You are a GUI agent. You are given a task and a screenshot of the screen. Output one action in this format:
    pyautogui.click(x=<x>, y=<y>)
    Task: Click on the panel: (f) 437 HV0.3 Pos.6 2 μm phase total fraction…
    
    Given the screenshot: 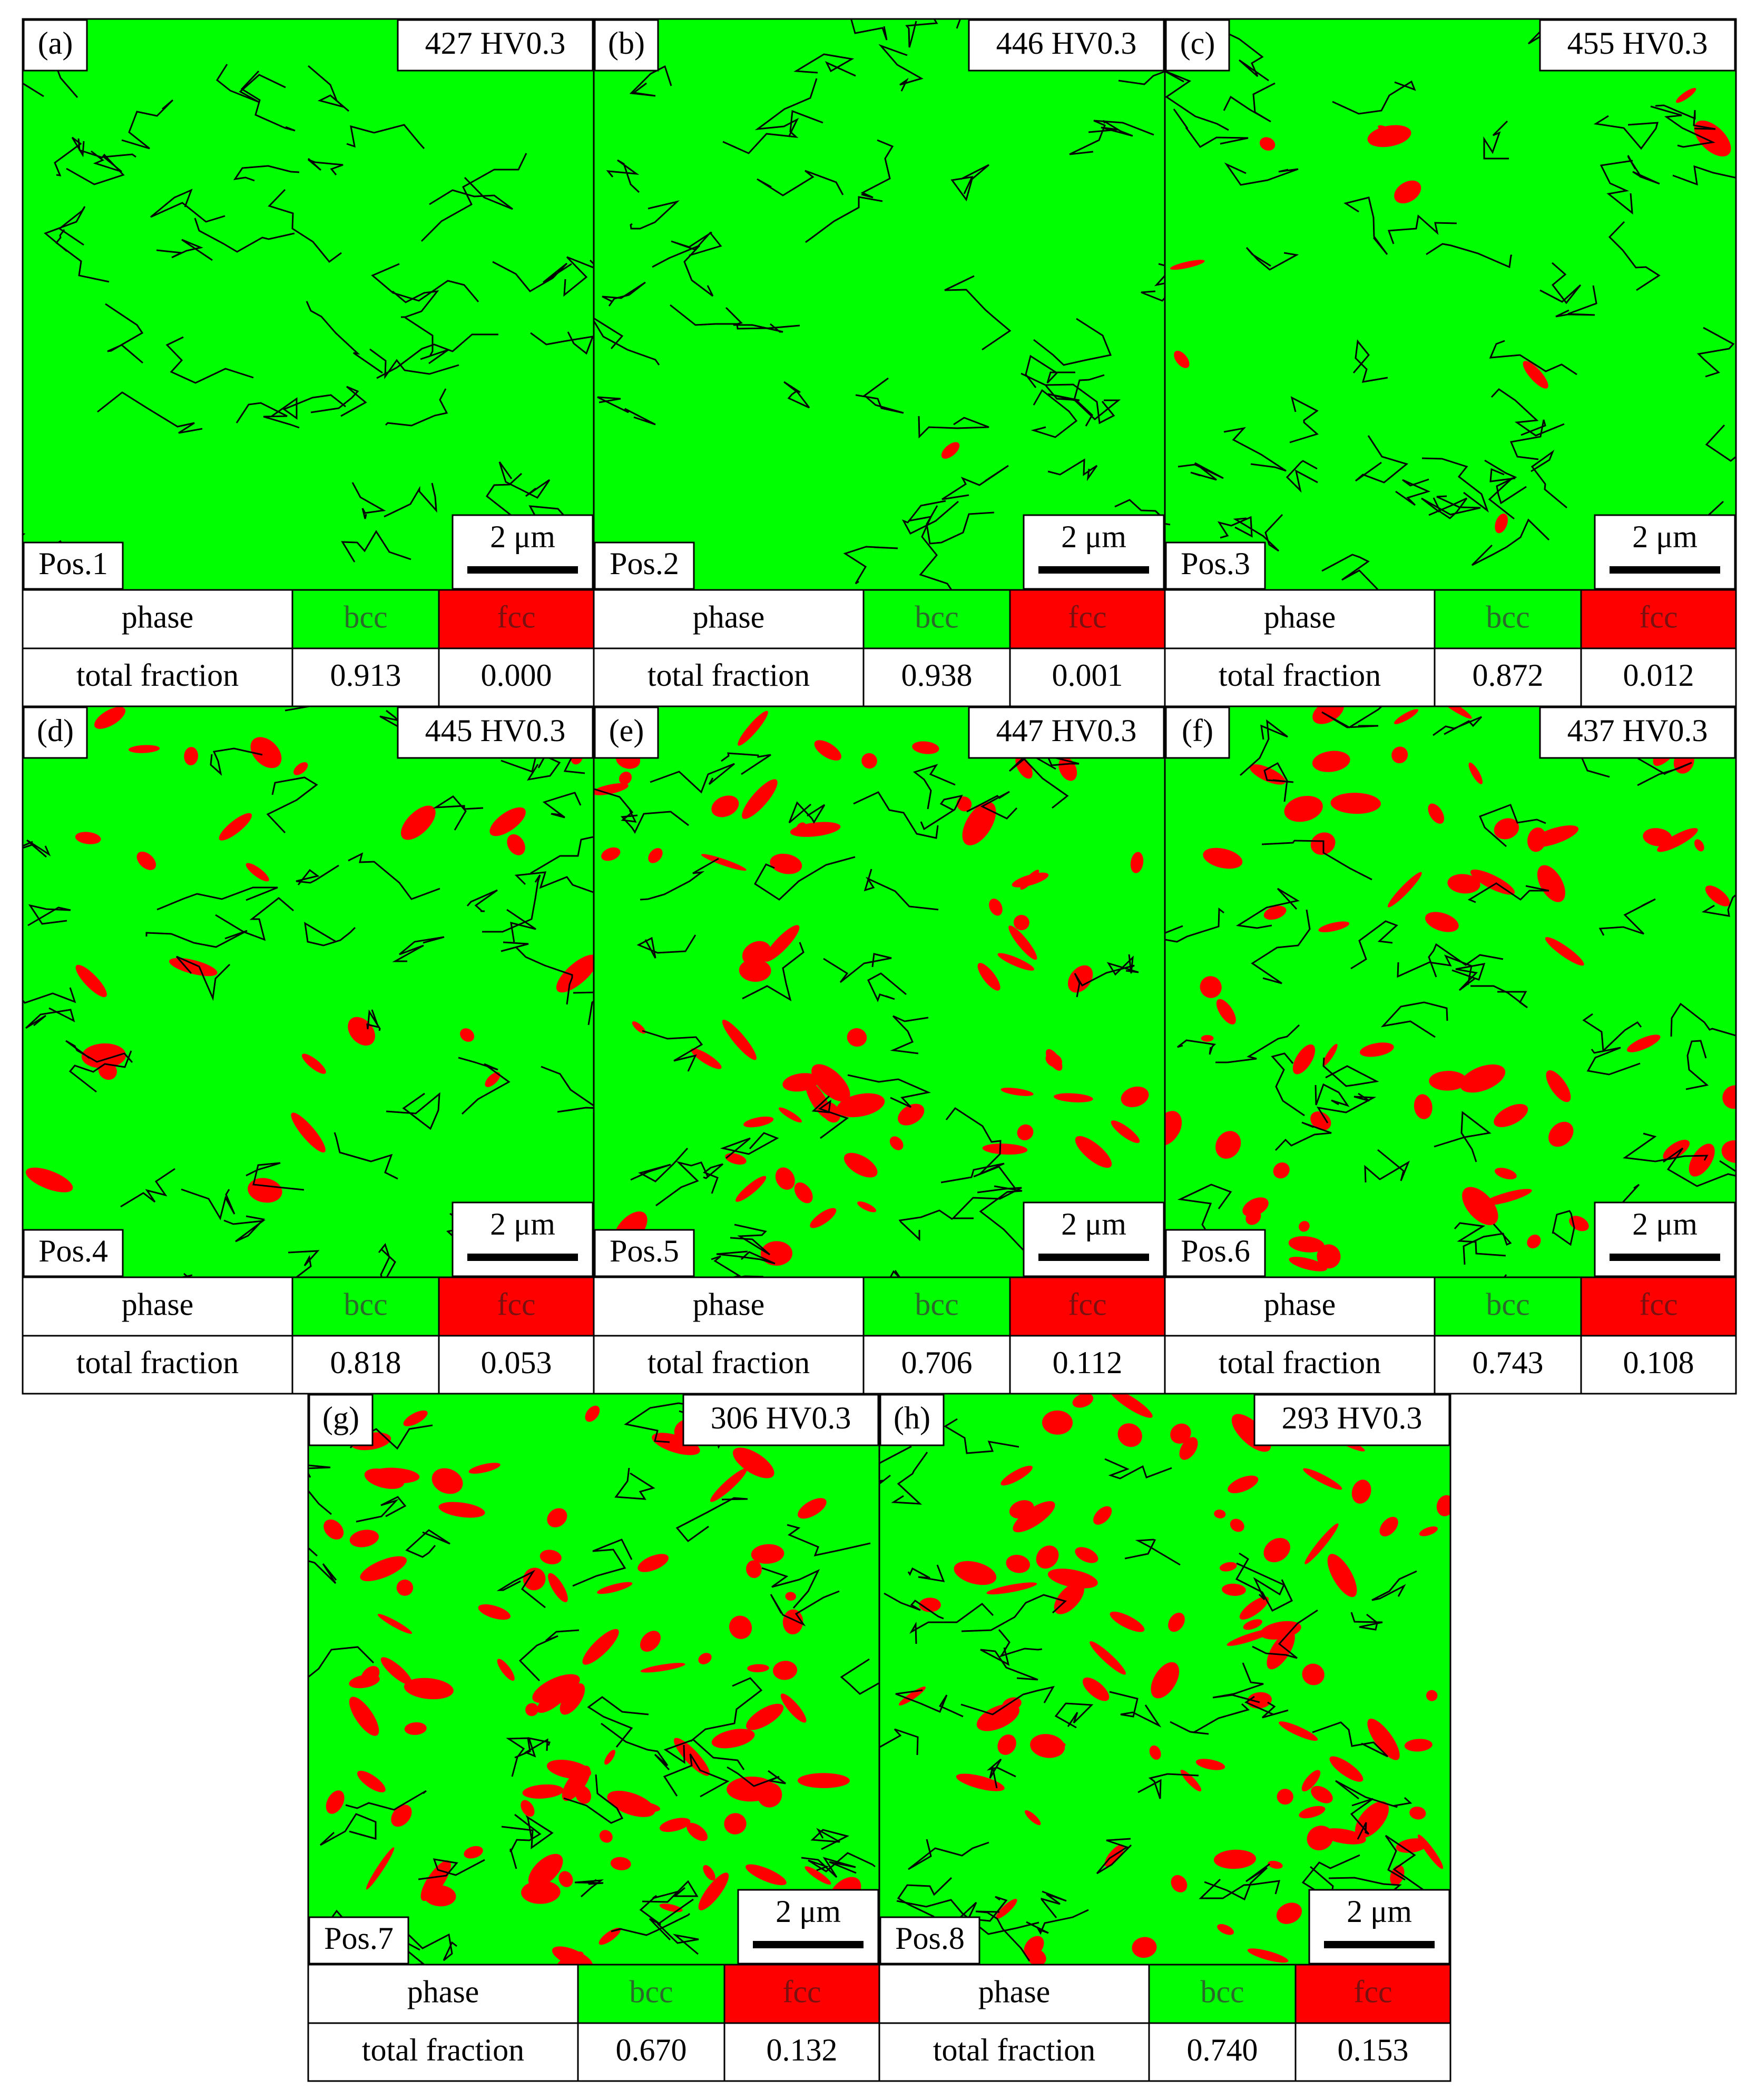 What is the action you would take?
    pyautogui.click(x=1450, y=1050)
    